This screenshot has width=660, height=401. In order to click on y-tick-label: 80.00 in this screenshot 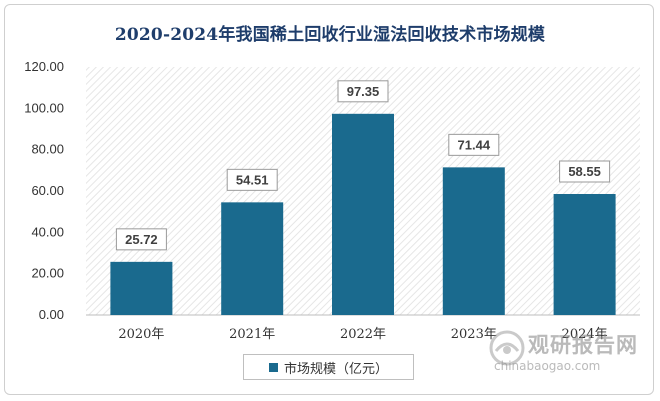, I will do `click(47, 149)`.